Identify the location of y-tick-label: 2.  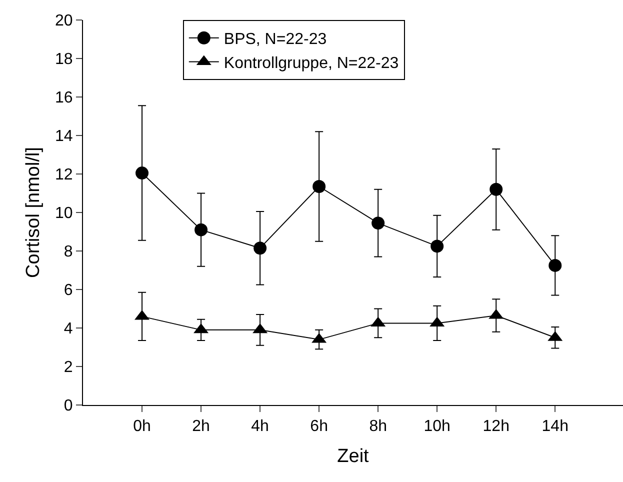
(68, 367).